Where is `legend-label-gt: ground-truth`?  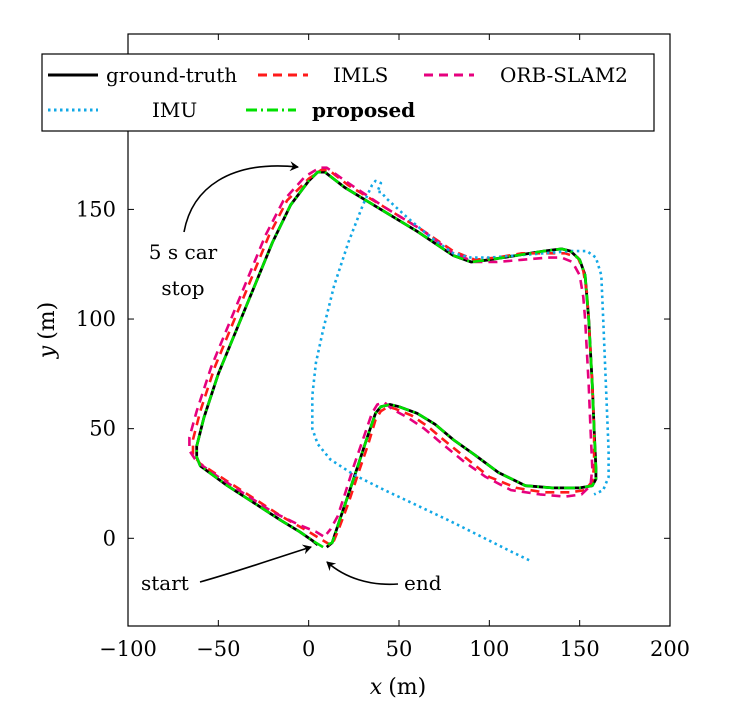
legend-label-gt: ground-truth is located at coordinates (171, 75).